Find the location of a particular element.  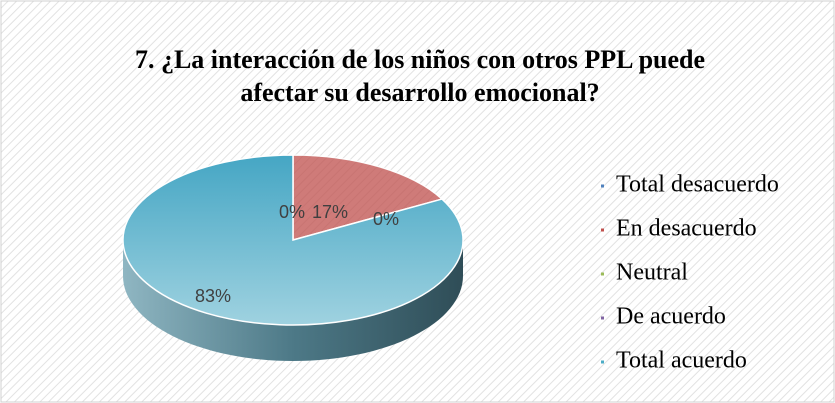

legend-label: Total desacuerdo is located at coordinates (697, 185).